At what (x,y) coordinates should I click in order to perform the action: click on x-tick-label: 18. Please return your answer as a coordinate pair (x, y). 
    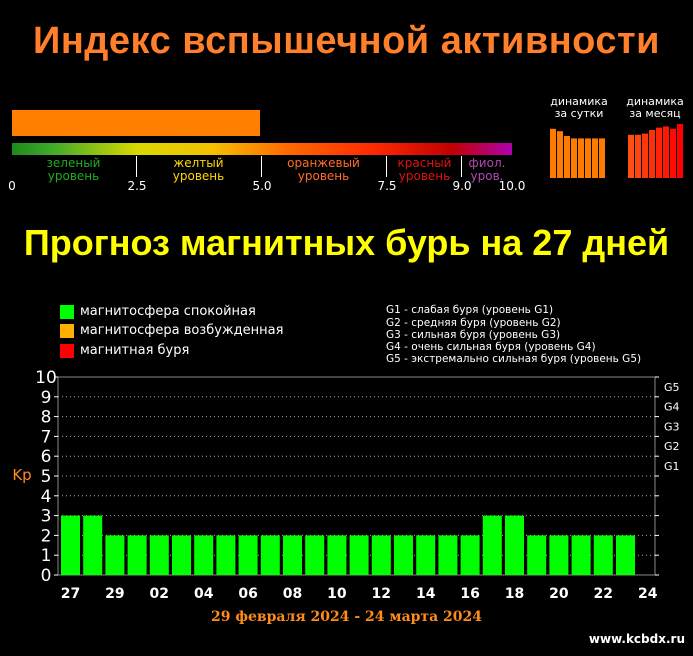
    Looking at the image, I should click on (514, 594).